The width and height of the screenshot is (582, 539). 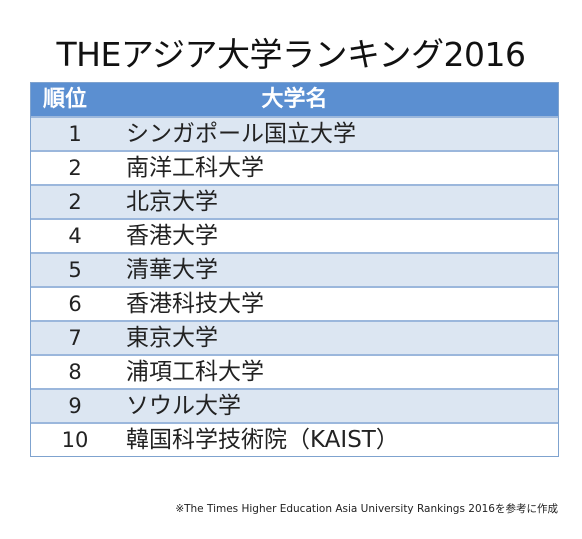 I want to click on table-row: 4 香港大学, so click(x=294, y=235).